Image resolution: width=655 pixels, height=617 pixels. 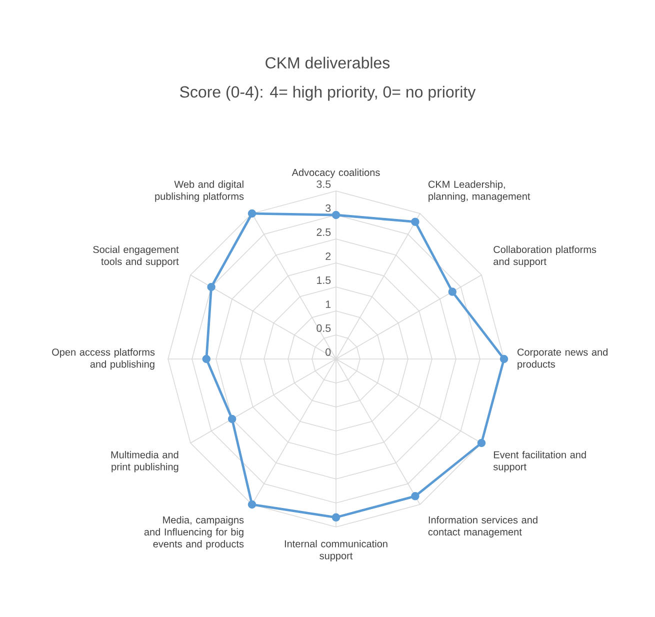 I want to click on spoke-label: Social engagement tools and support, so click(x=136, y=257).